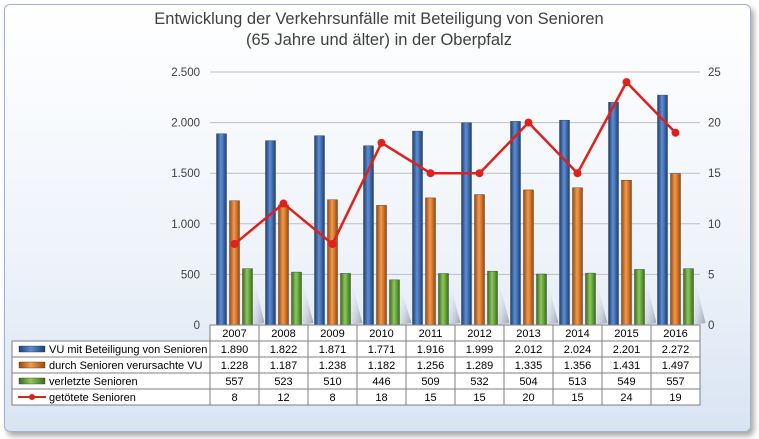  What do you see at coordinates (284, 350) in the screenshot?
I see `data-value-label: 1.822` at bounding box center [284, 350].